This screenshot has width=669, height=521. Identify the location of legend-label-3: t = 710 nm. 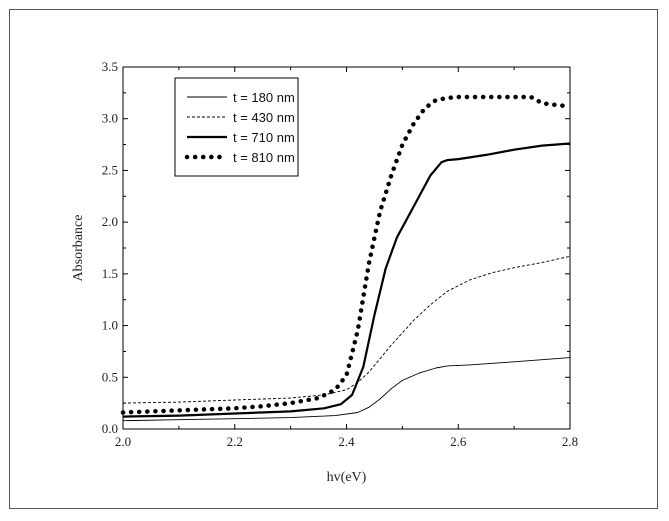
(264, 137).